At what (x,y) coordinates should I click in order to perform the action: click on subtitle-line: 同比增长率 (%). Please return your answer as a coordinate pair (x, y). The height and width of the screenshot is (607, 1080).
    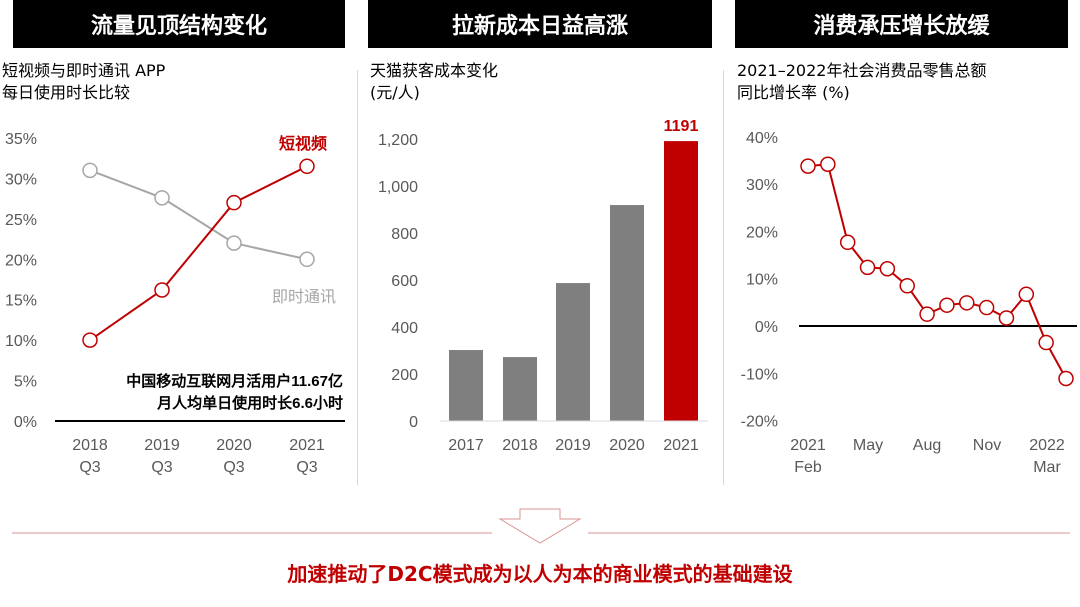
    Looking at the image, I should click on (793, 92).